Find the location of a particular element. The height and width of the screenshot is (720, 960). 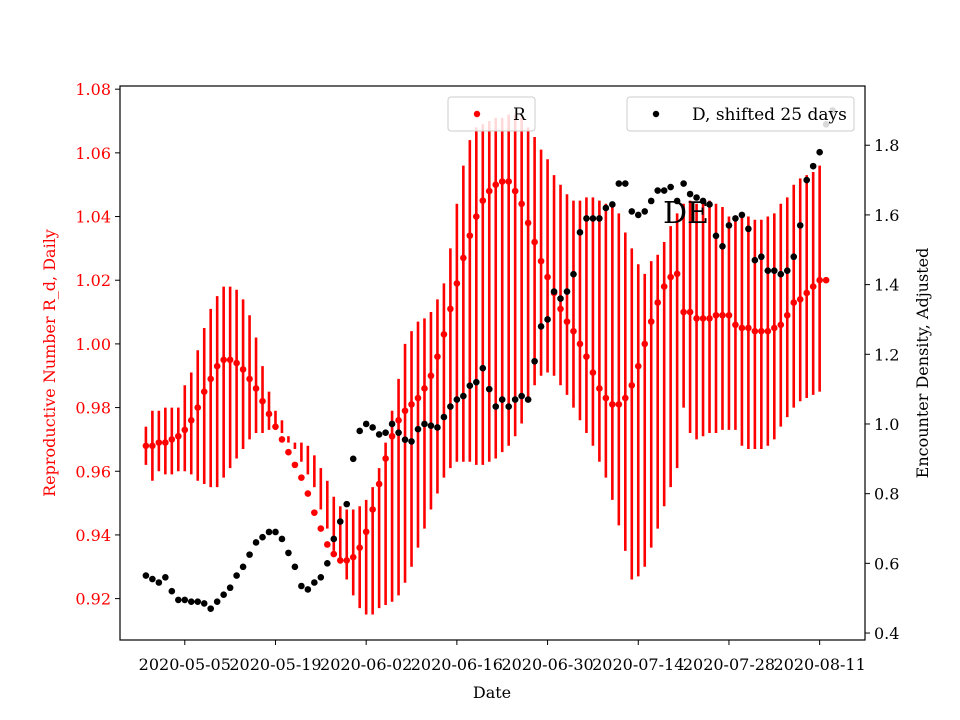

legend-r-box is located at coordinates (491, 114).